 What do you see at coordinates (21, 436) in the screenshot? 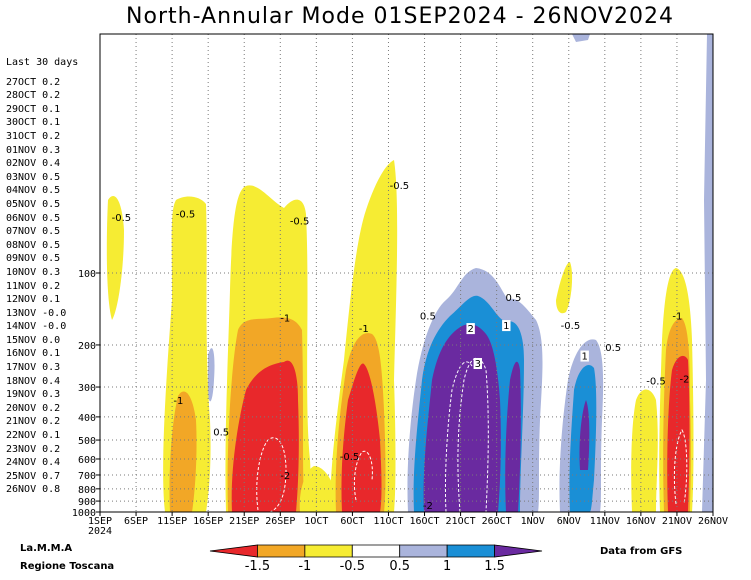
I see `entry-date: 22NOV` at bounding box center [21, 436].